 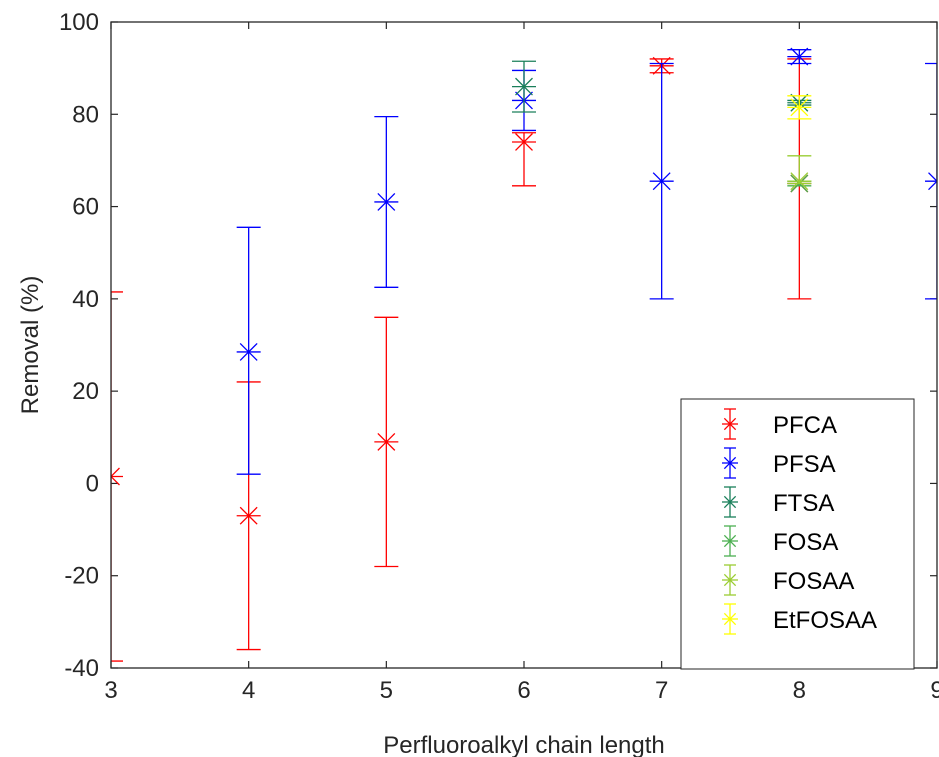 What do you see at coordinates (805, 542) in the screenshot?
I see `legend-label: FOSA` at bounding box center [805, 542].